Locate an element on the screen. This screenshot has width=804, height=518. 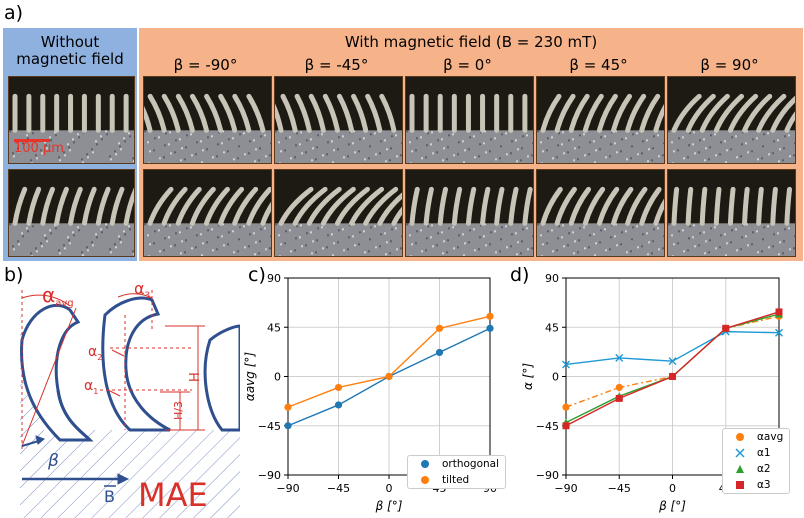
legend-c-label-1: orthogonal is located at coordinates (471, 464).